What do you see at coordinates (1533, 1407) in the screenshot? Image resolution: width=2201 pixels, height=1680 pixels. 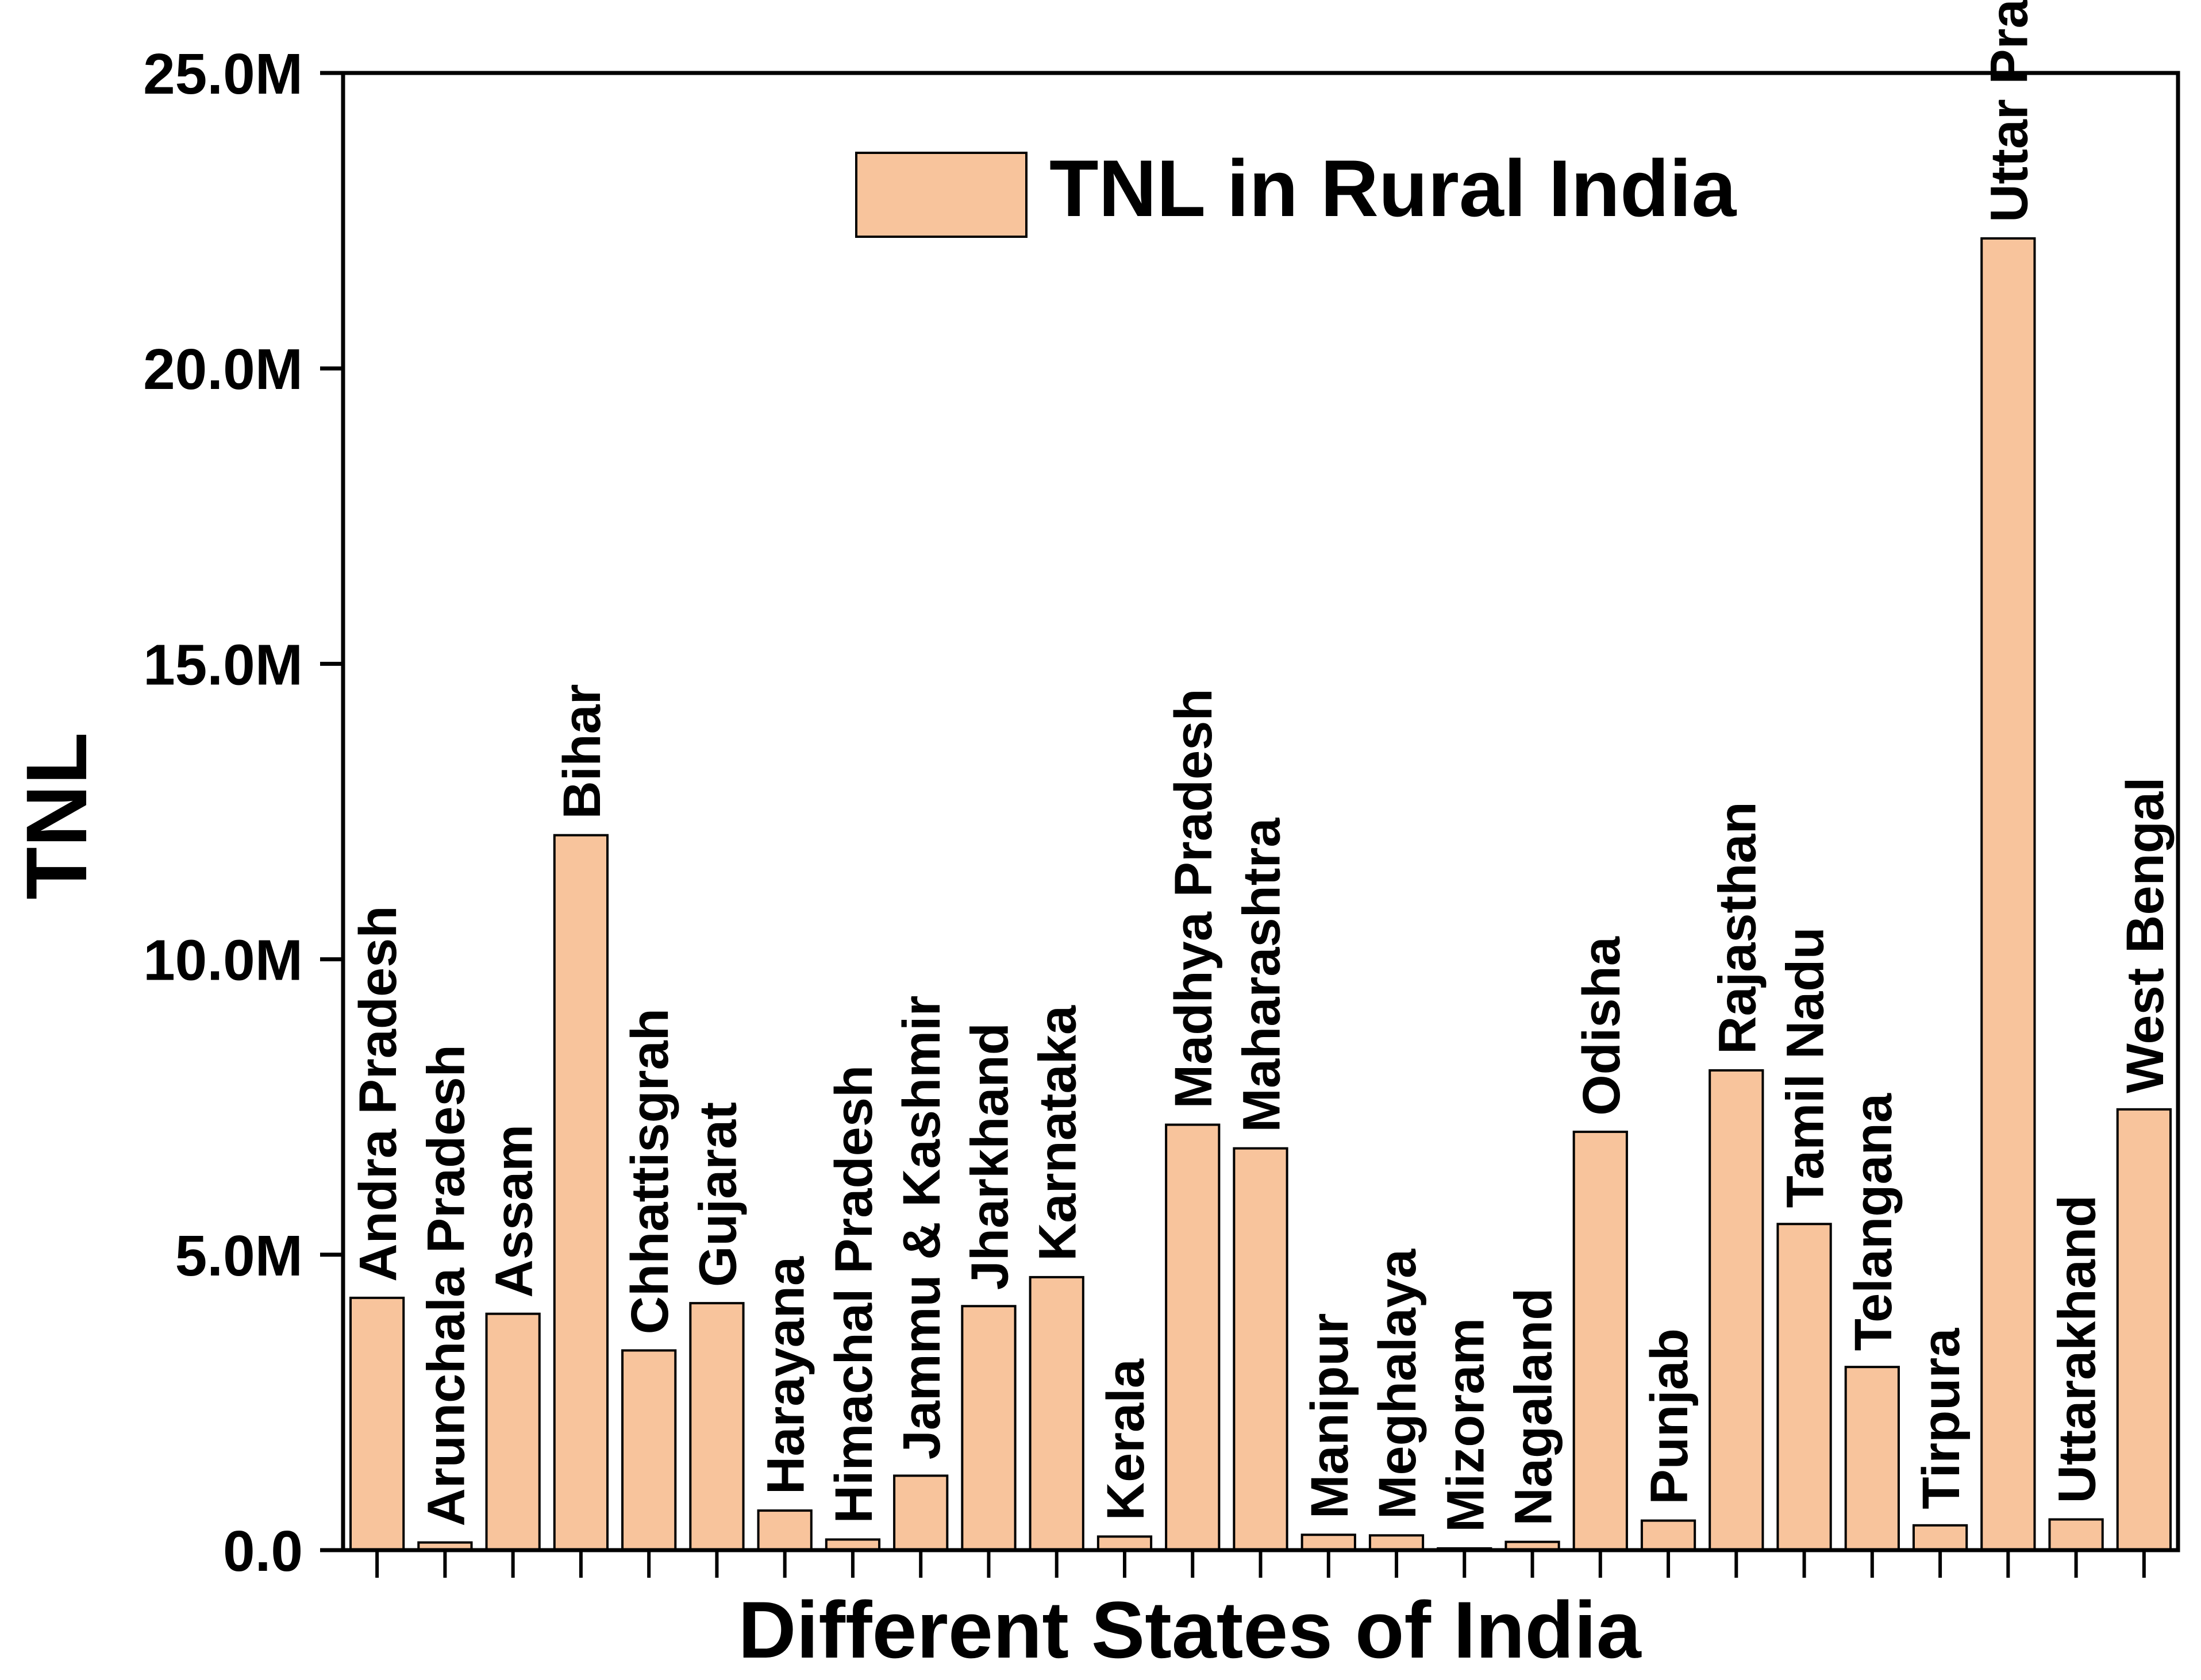 I see `bar-label-18: Nagaland` at bounding box center [1533, 1407].